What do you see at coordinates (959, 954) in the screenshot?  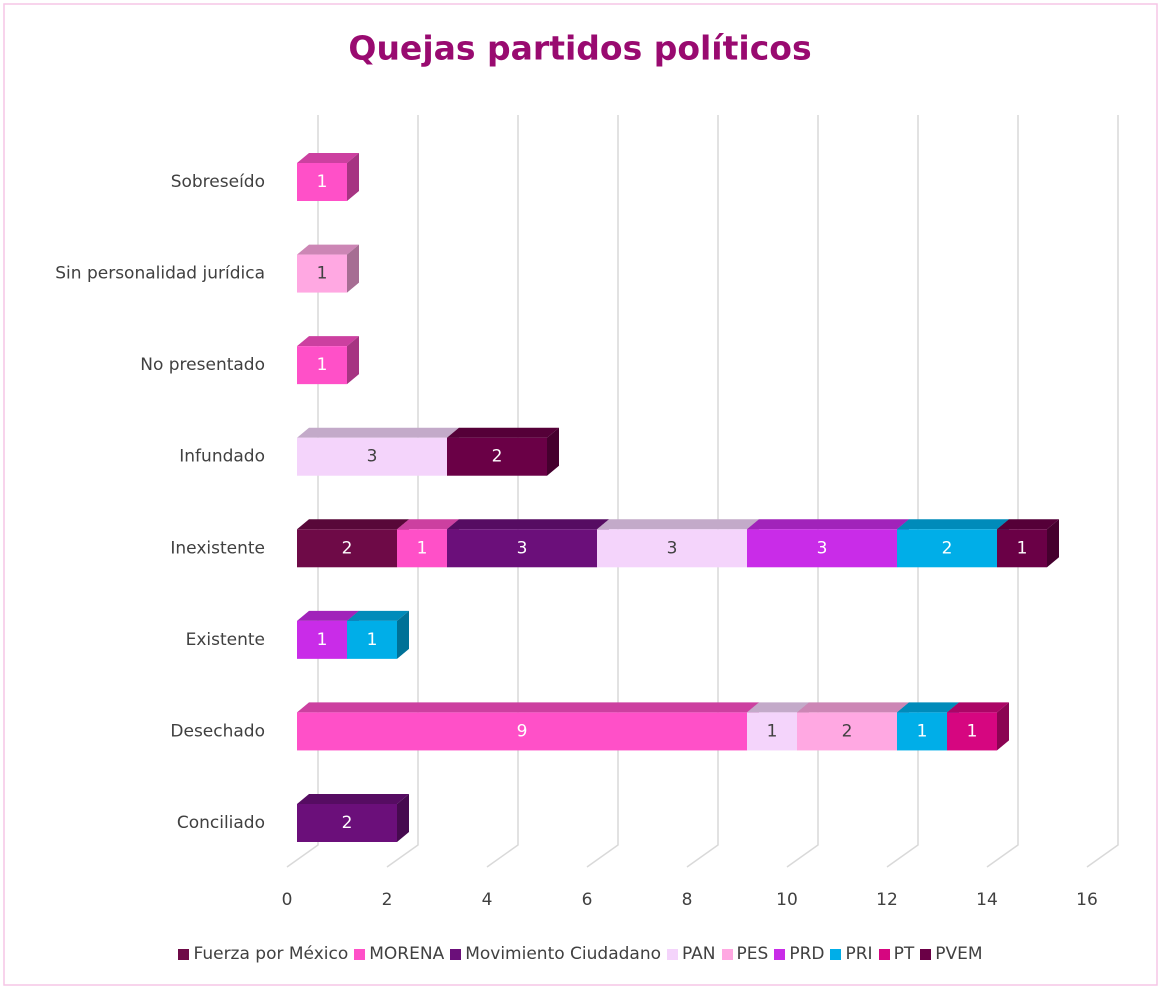 I see `legend-label: PVEM` at bounding box center [959, 954].